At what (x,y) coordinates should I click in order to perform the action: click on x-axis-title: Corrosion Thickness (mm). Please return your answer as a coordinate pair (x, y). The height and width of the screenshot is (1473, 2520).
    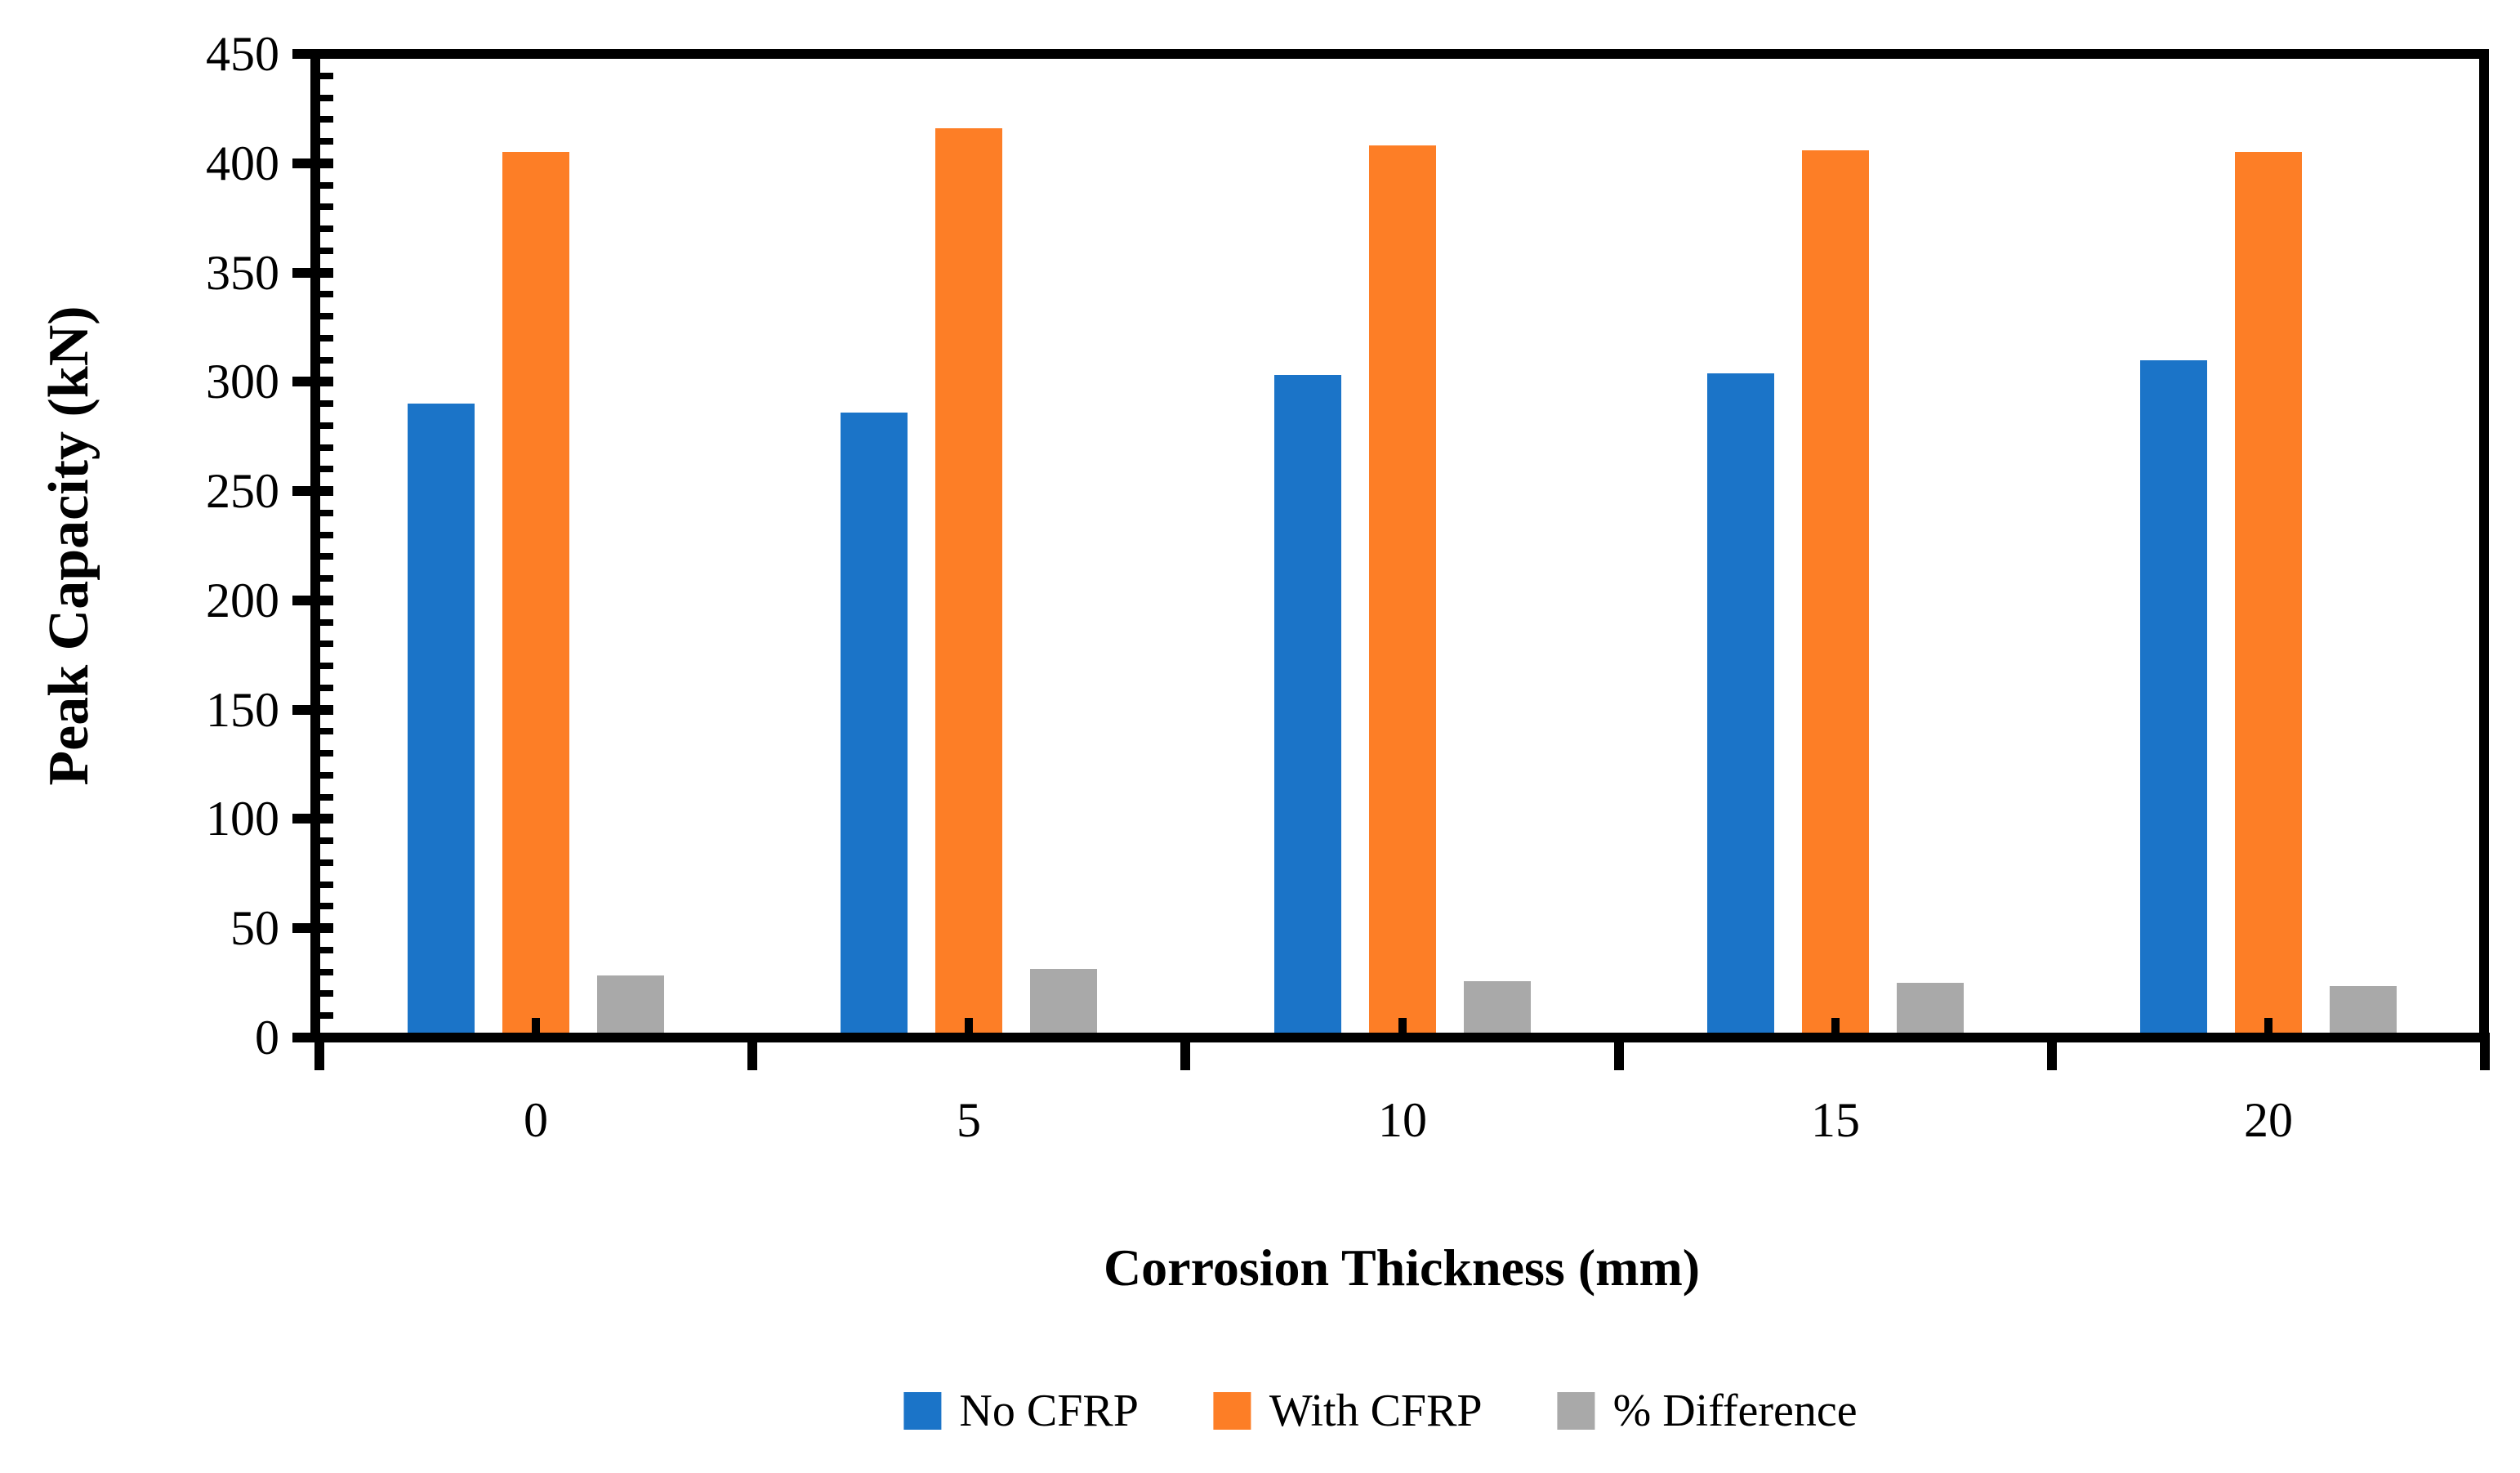
    Looking at the image, I should click on (1402, 1268).